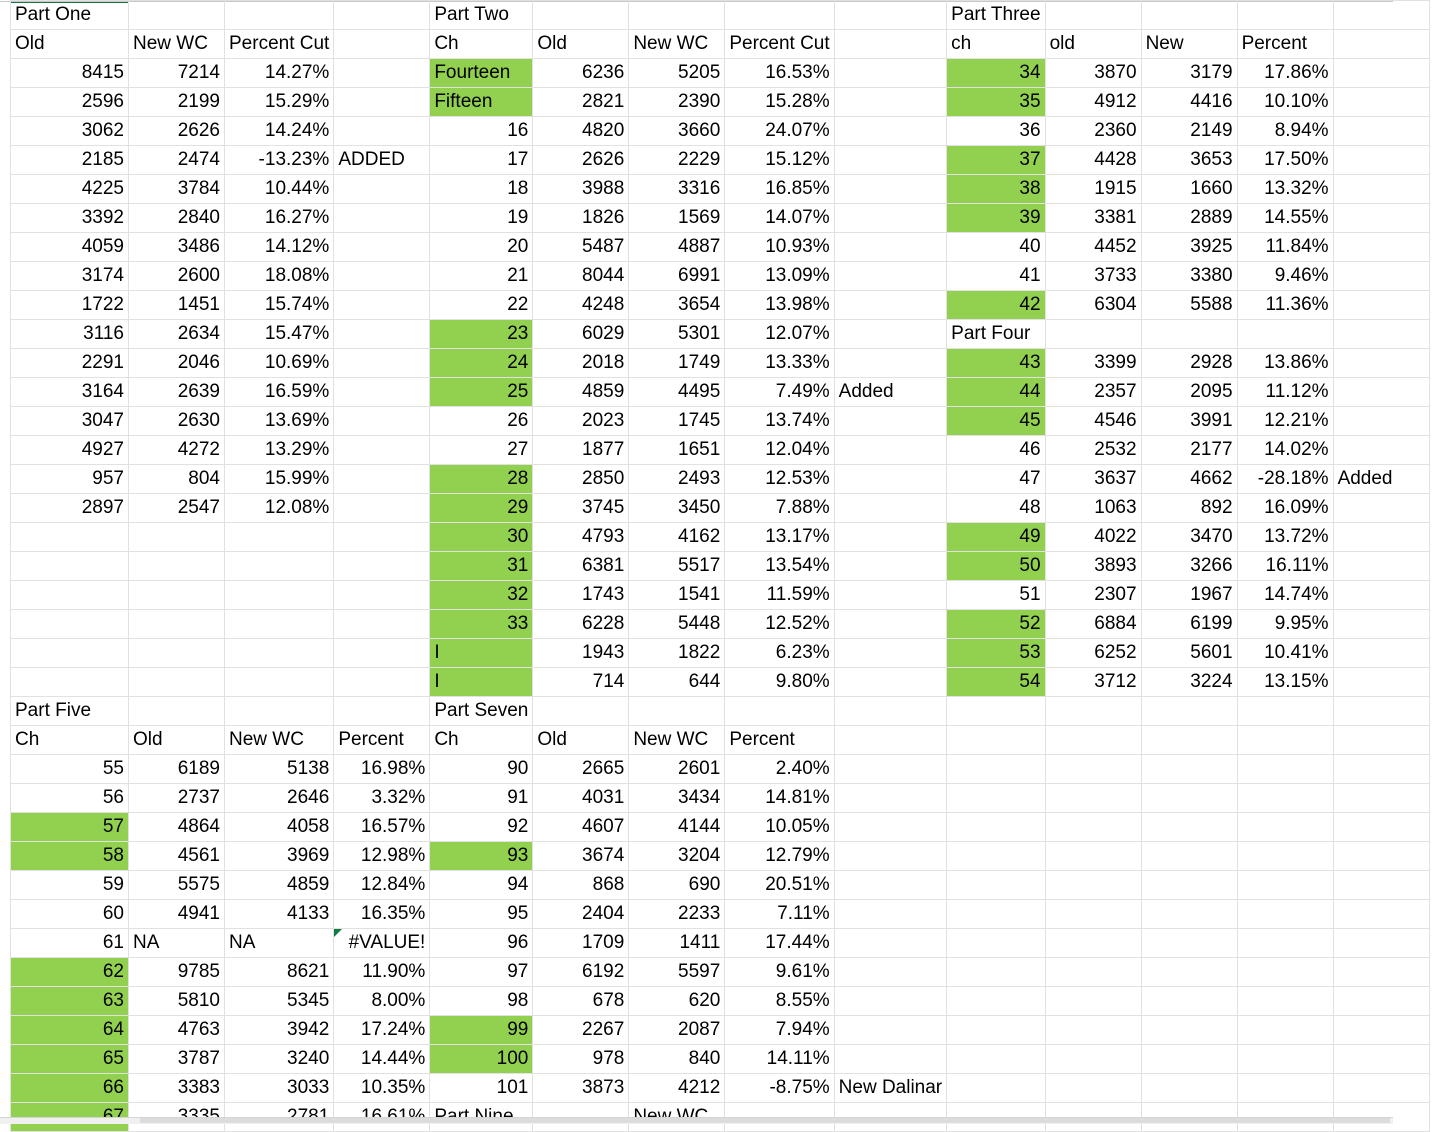 The height and width of the screenshot is (1132, 1439). What do you see at coordinates (481, 15) in the screenshot?
I see `sheet-cell: Part Two` at bounding box center [481, 15].